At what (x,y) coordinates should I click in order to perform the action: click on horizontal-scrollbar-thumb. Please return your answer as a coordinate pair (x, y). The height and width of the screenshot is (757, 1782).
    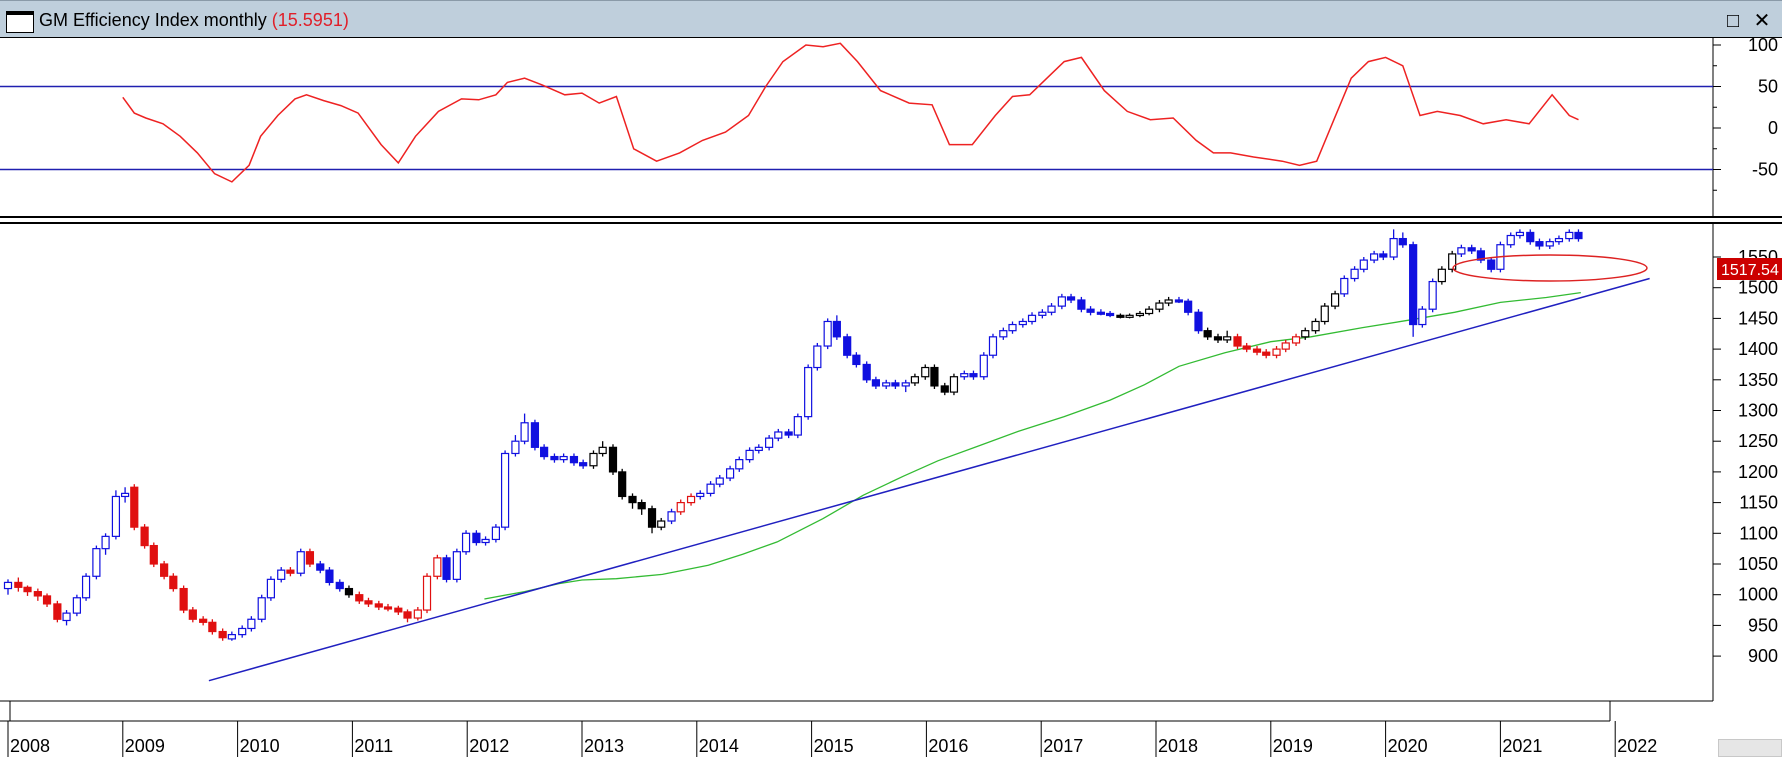
    Looking at the image, I should click on (1750, 748).